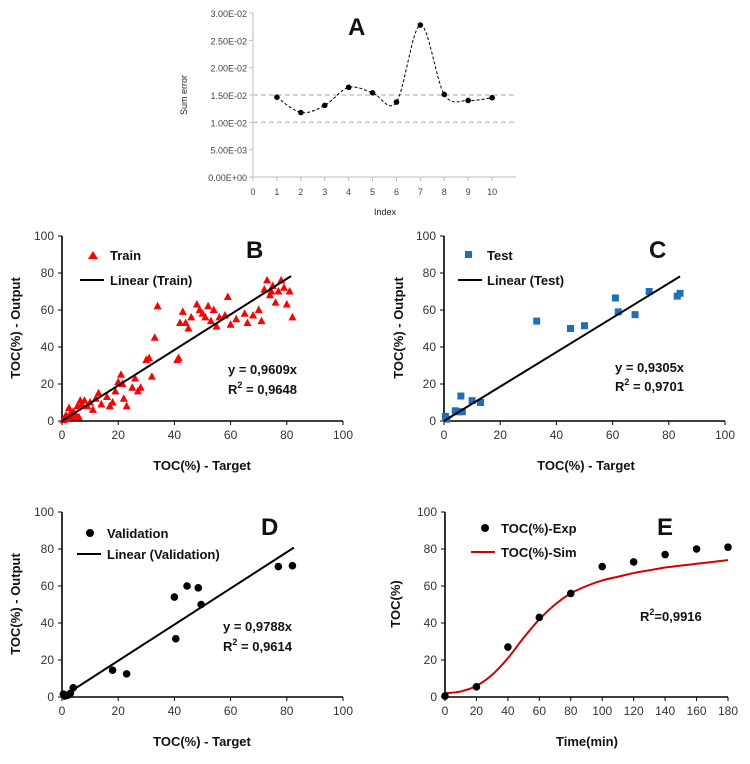 Image resolution: width=750 pixels, height=764 pixels. I want to click on chart-d-x-tick-label: 100, so click(343, 711).